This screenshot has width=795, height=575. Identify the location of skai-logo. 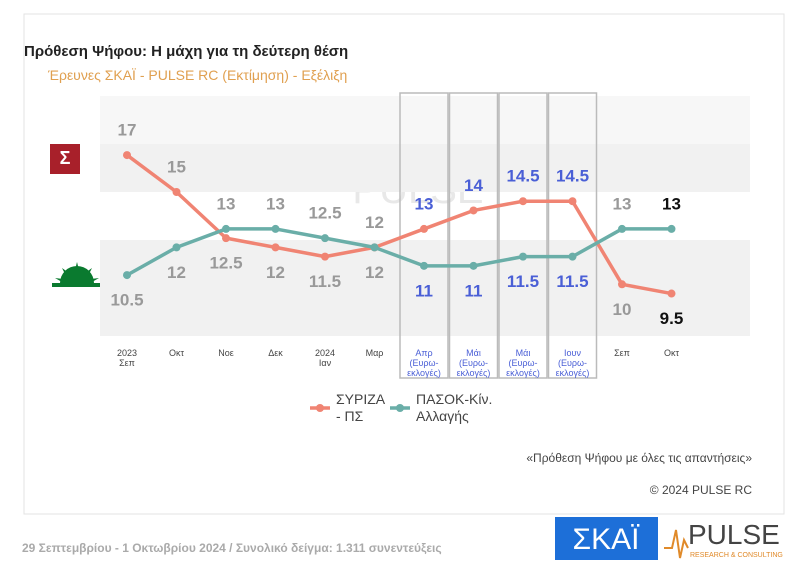
(606, 538).